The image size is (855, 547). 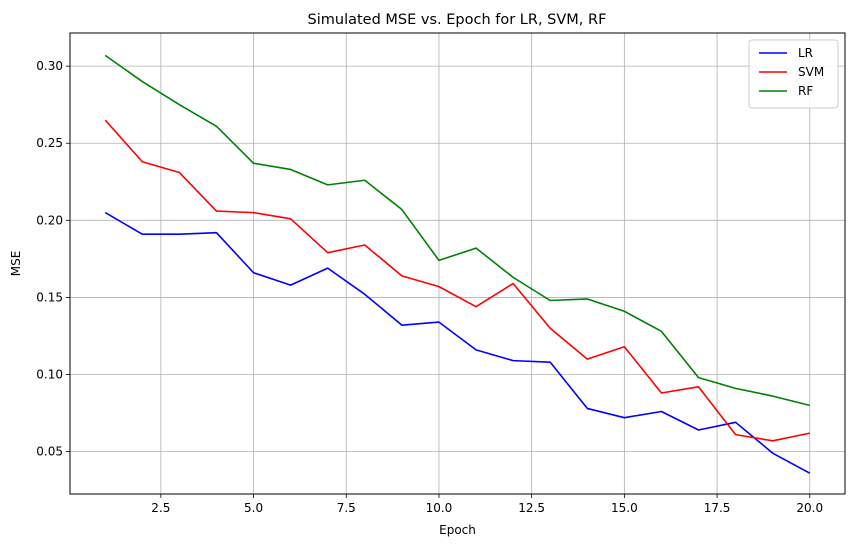 What do you see at coordinates (811, 72) in the screenshot?
I see `legend-label-svm: SVM` at bounding box center [811, 72].